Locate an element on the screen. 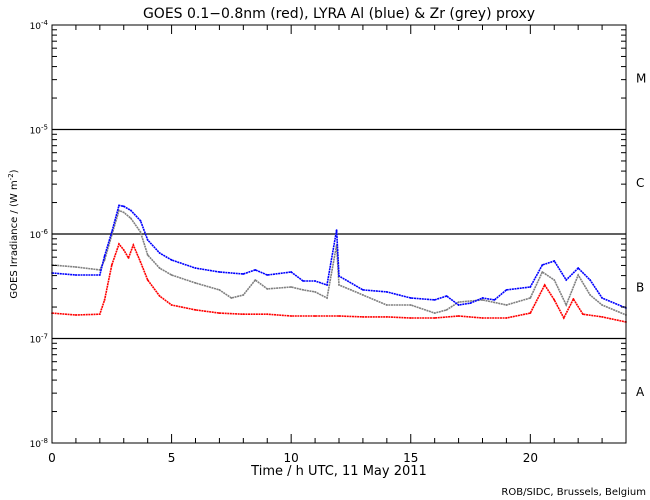 This screenshot has width=650, height=500. y-tick-label: 10⁻⁷ is located at coordinates (39, 339).